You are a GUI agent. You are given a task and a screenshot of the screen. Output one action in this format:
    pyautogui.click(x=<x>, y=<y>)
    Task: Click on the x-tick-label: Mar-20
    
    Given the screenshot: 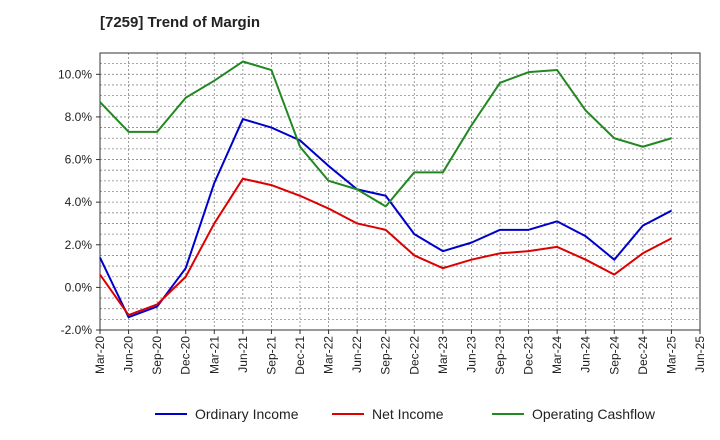 What is the action you would take?
    pyautogui.click(x=100, y=355)
    